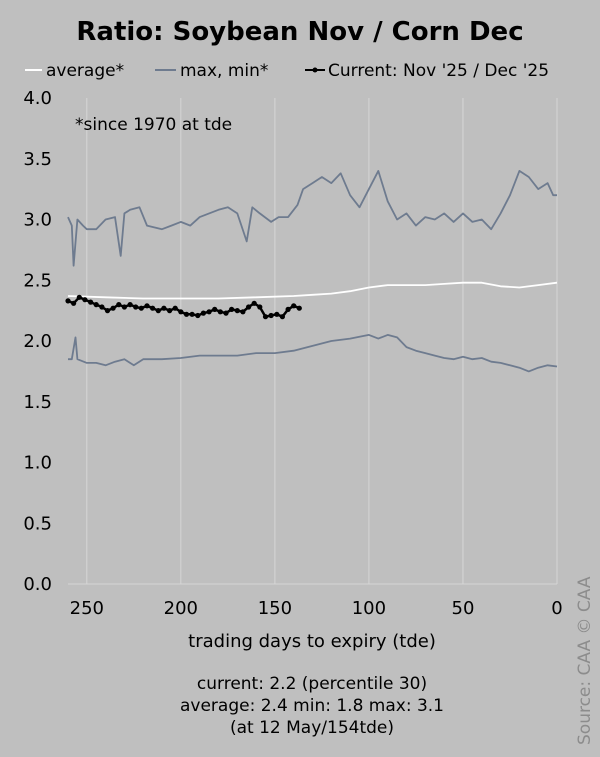  Describe the element at coordinates (153, 125) in the screenshot. I see `annotation-since-1970: *since 1970 at tde` at that location.